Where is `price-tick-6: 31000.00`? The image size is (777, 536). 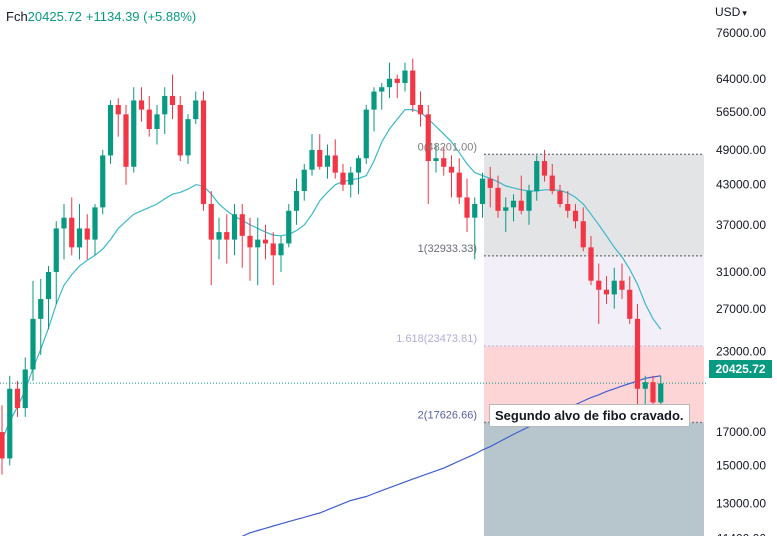 price-tick-6: 31000.00 is located at coordinates (741, 272).